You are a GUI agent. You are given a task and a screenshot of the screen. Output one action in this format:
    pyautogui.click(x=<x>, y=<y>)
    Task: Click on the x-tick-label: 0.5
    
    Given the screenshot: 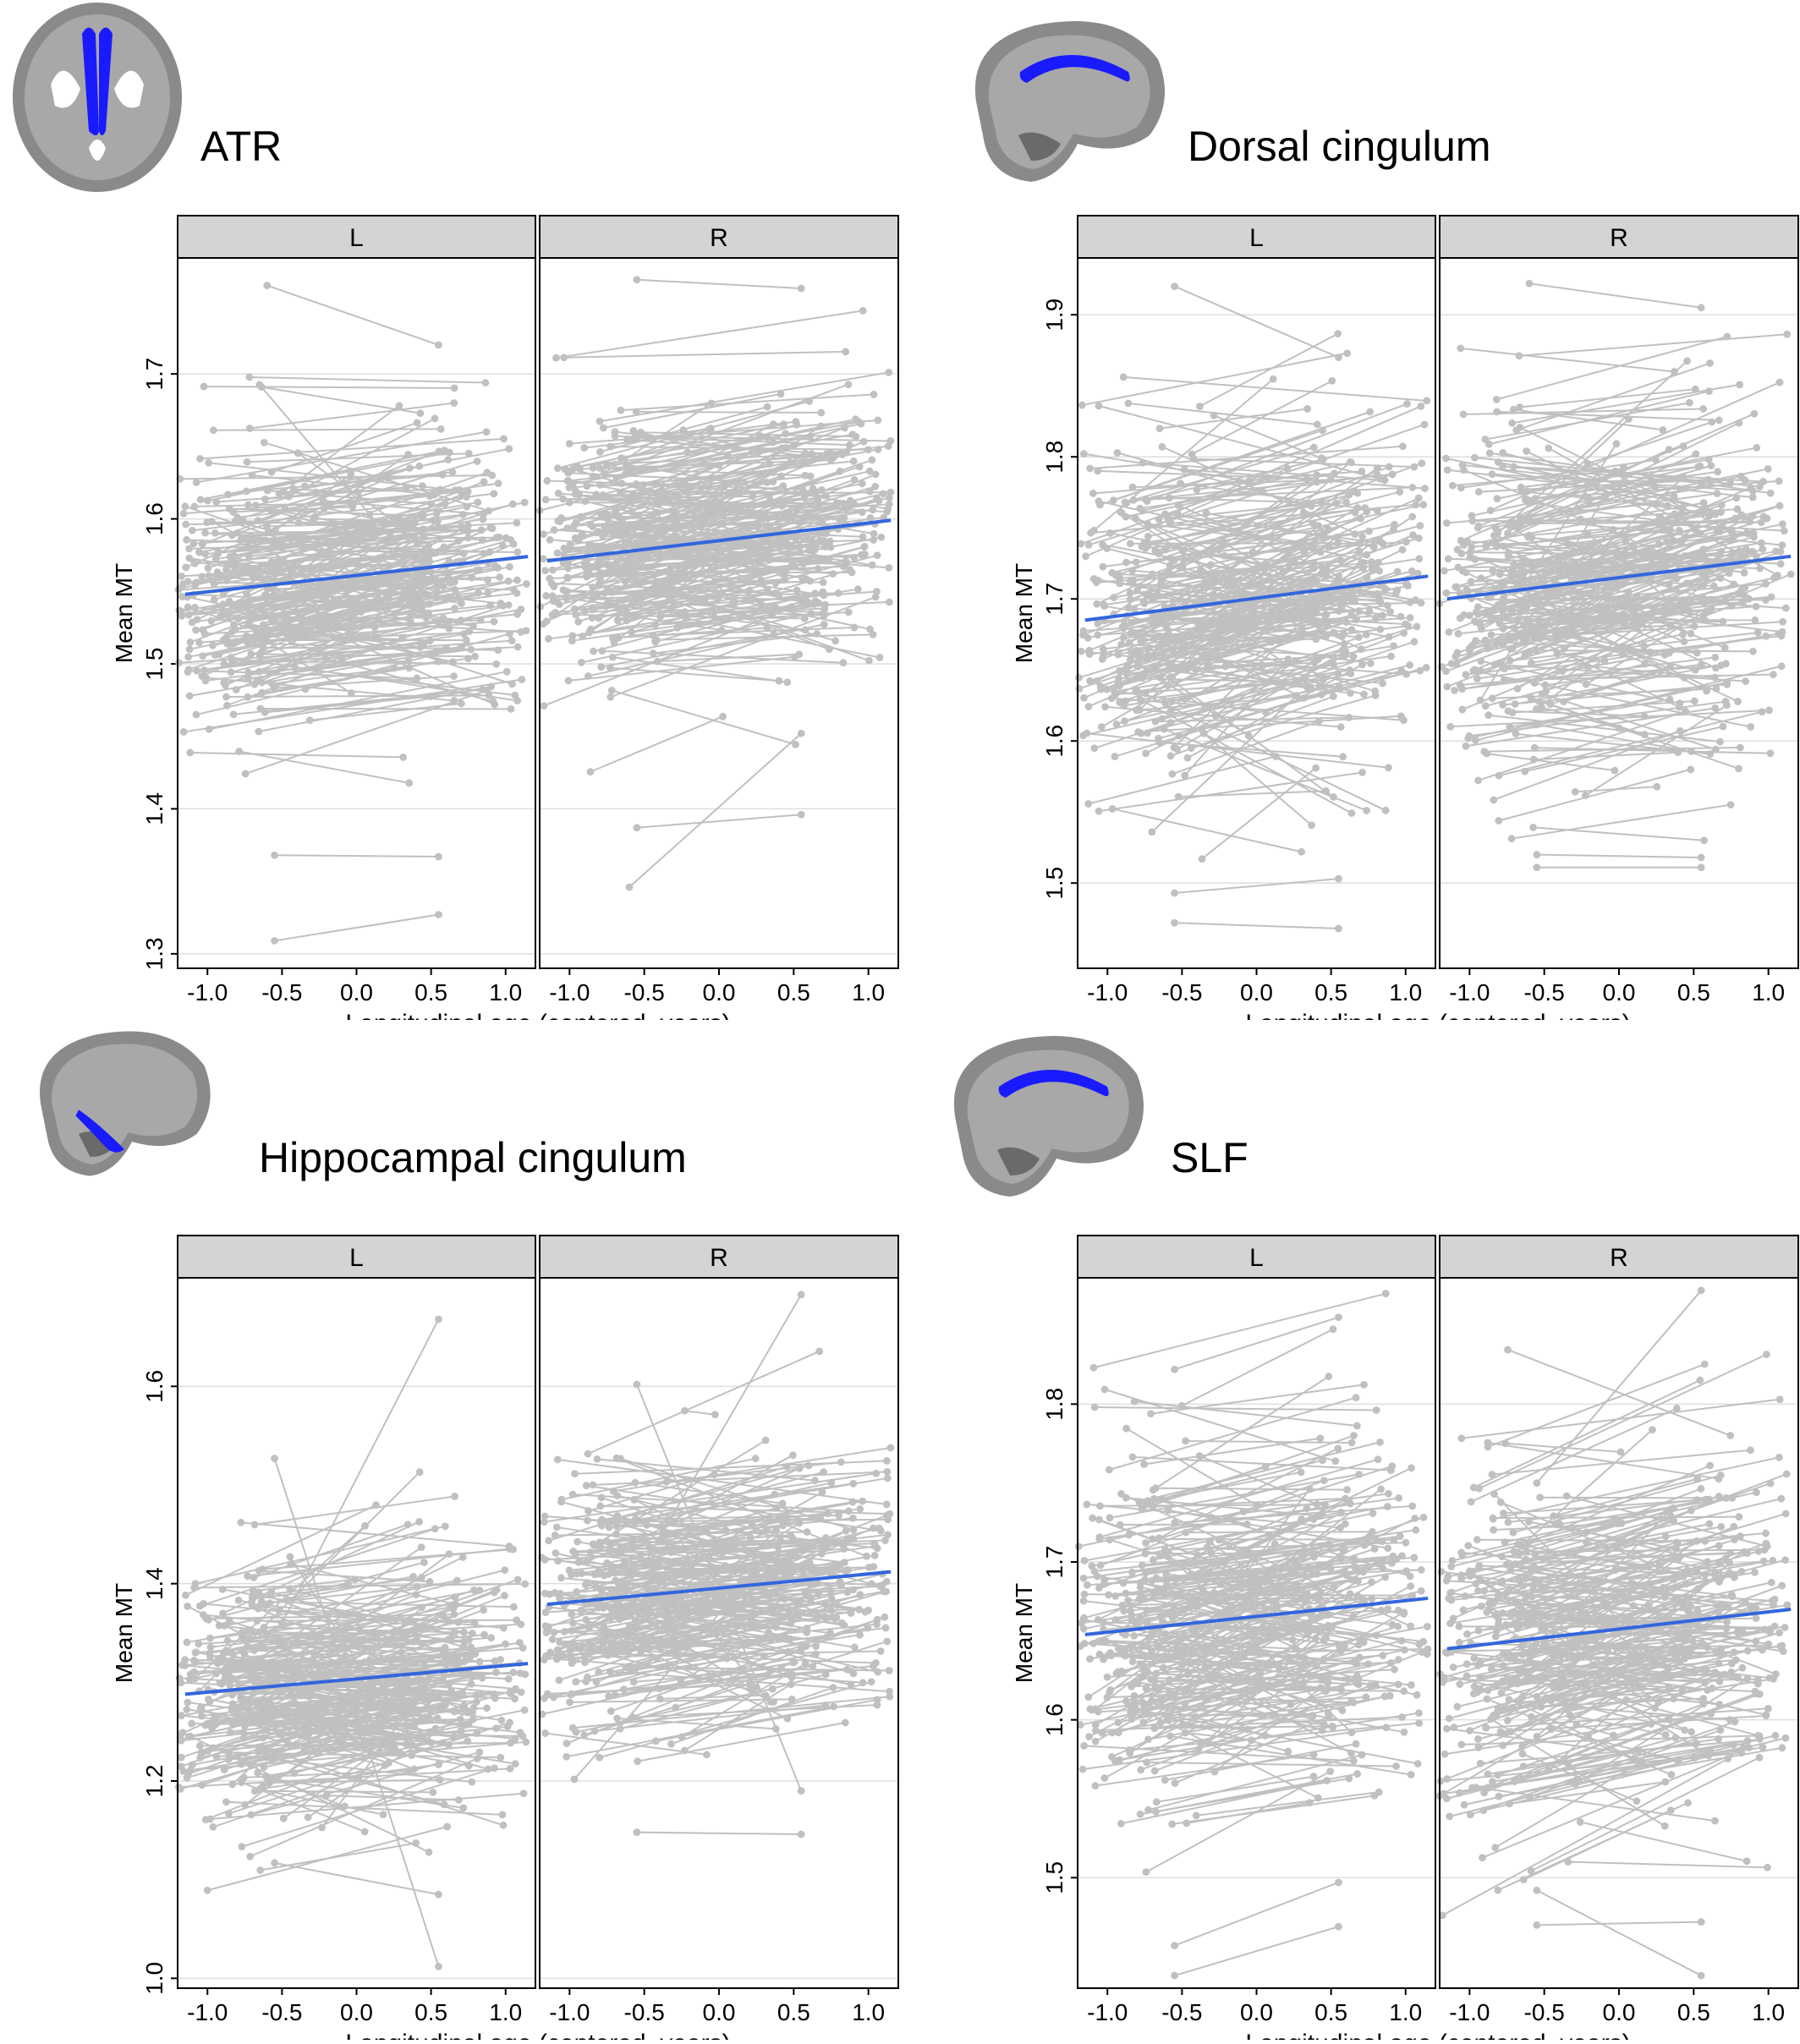 What is the action you would take?
    pyautogui.click(x=793, y=992)
    